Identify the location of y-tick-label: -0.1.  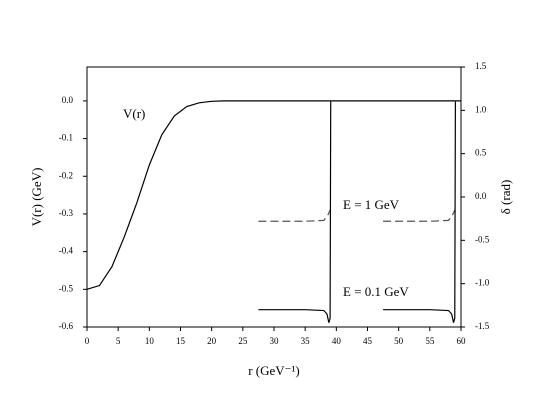
(66, 138).